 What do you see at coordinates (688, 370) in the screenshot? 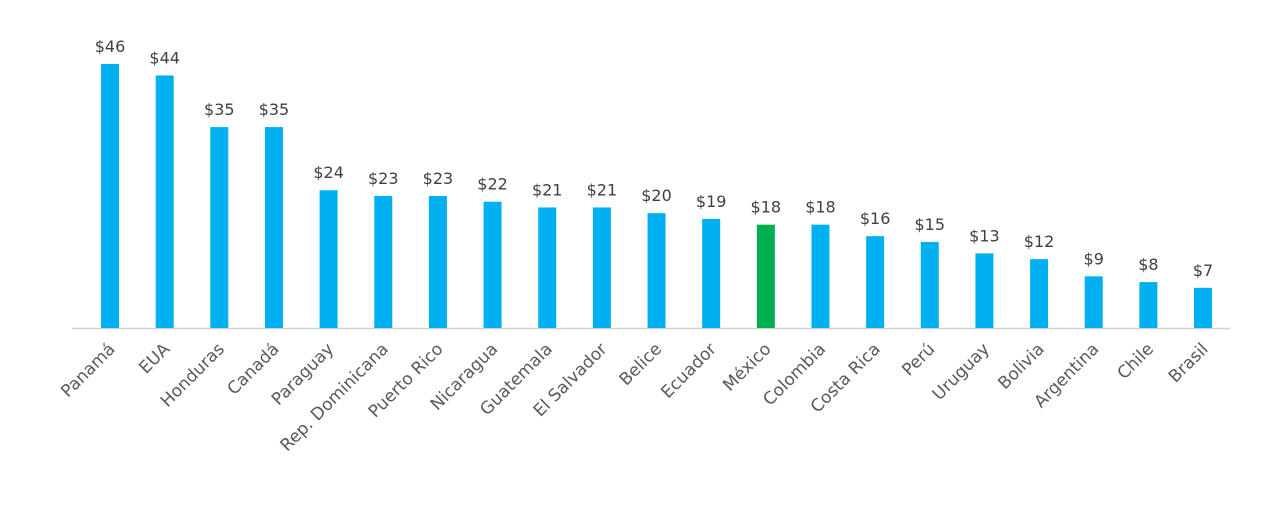
I see `x-tick-label: Ecuador` at bounding box center [688, 370].